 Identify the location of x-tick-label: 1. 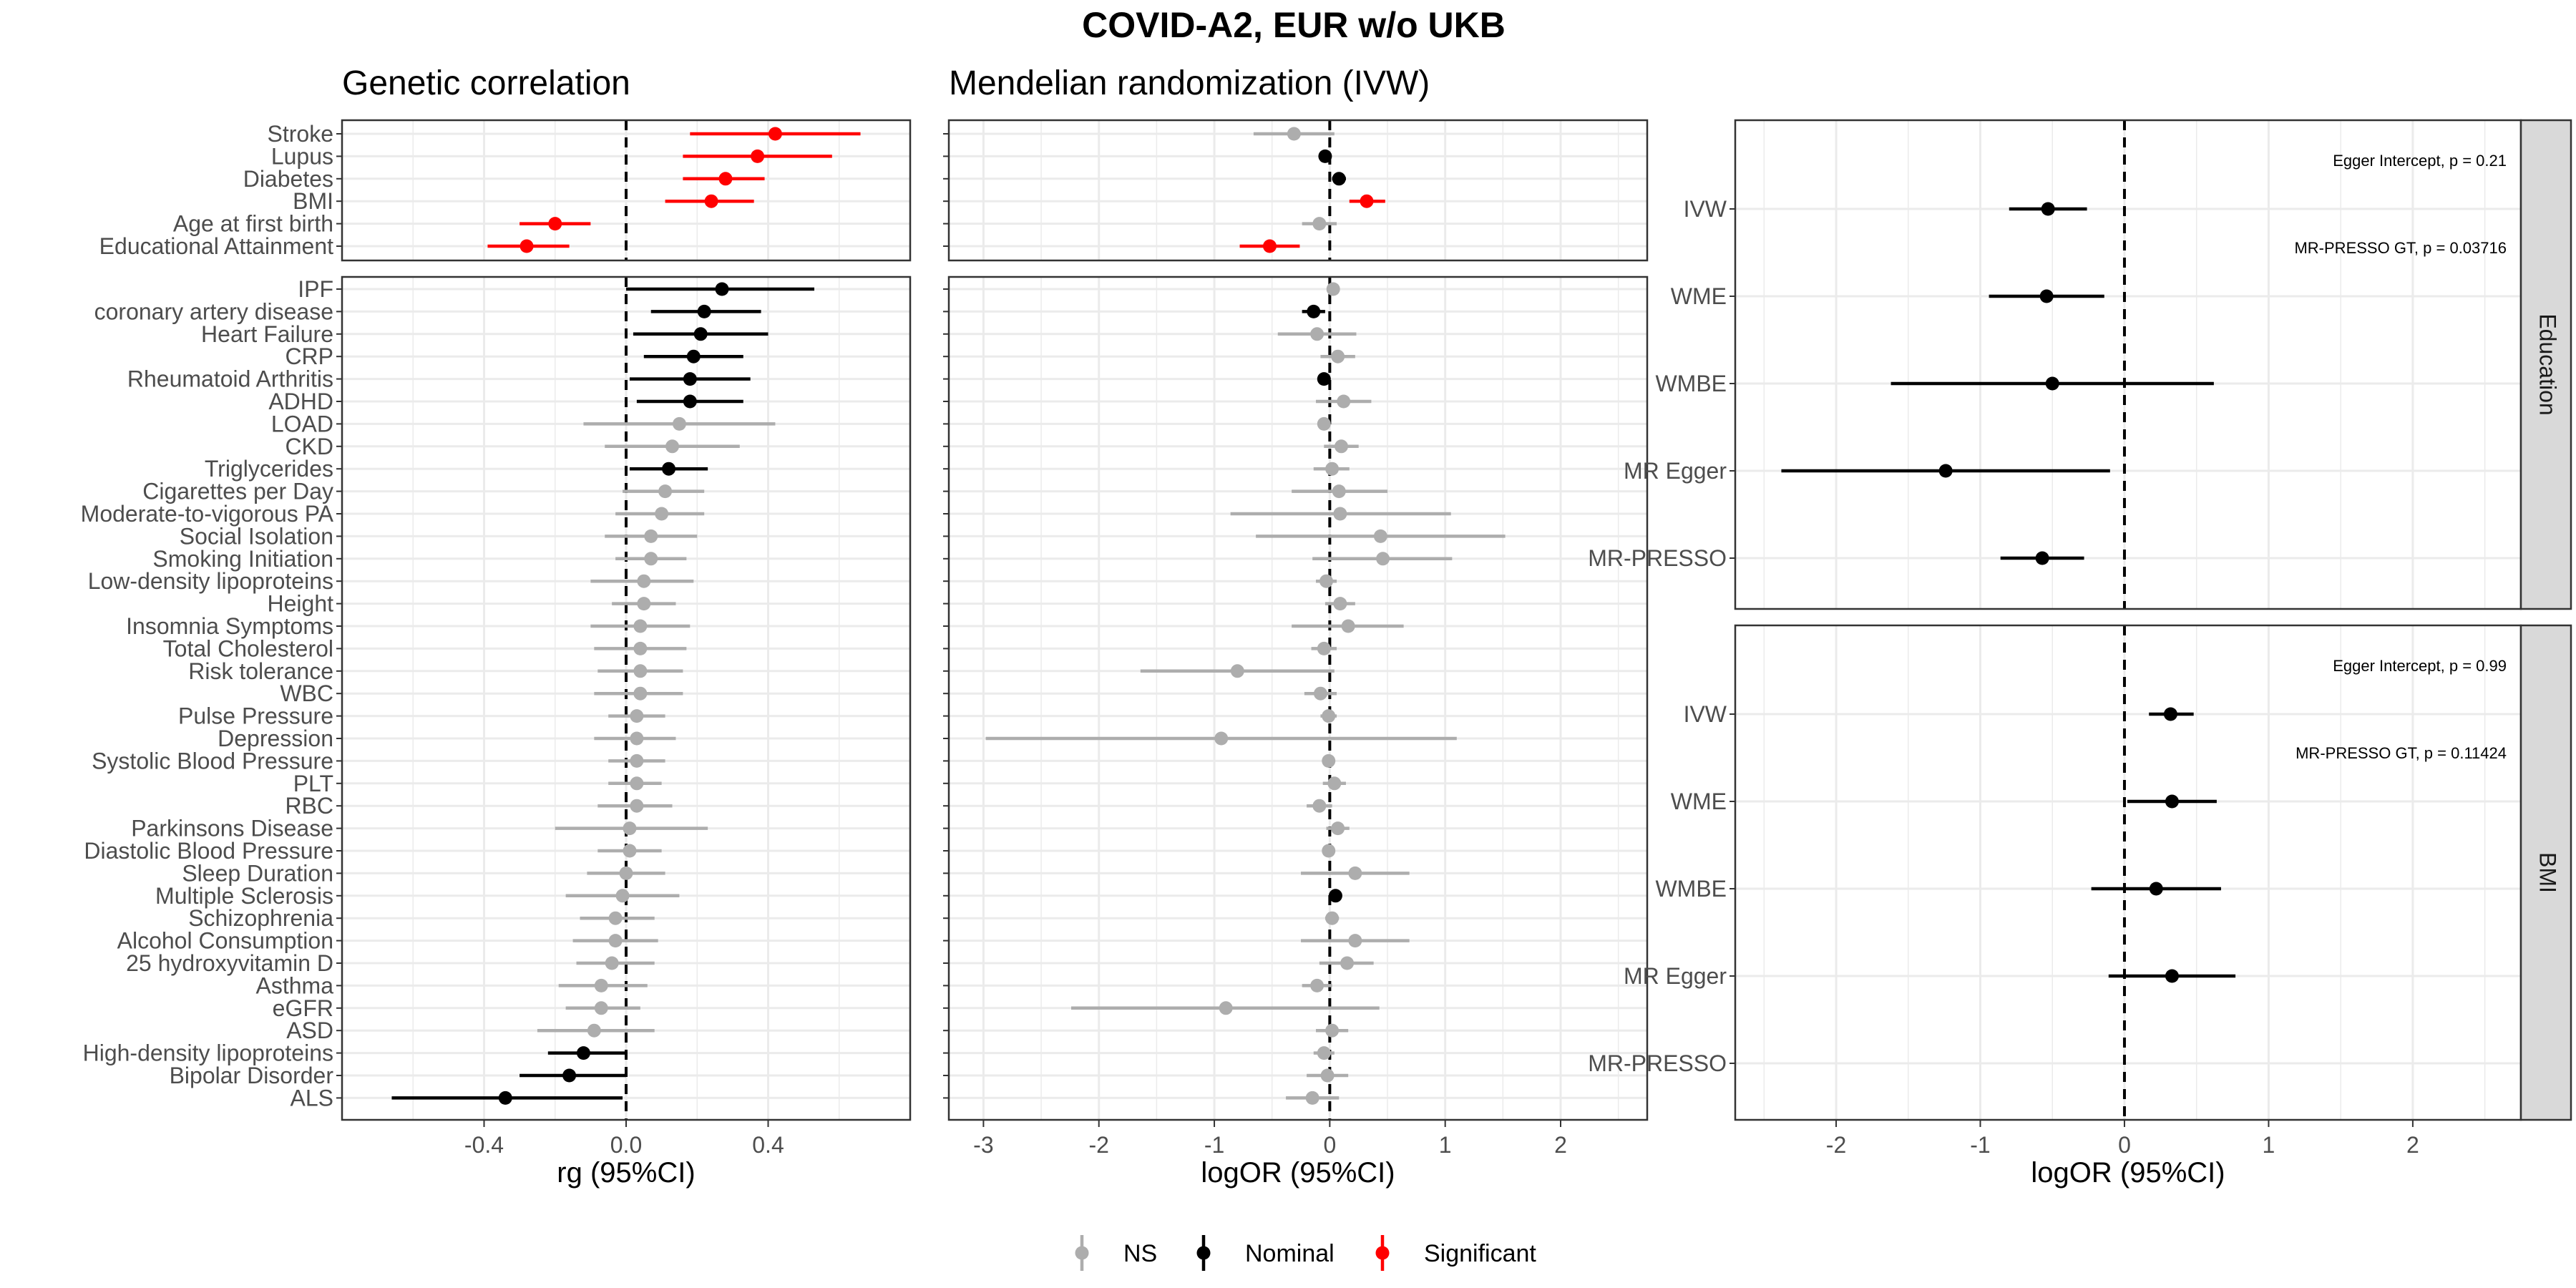
(2269, 1145).